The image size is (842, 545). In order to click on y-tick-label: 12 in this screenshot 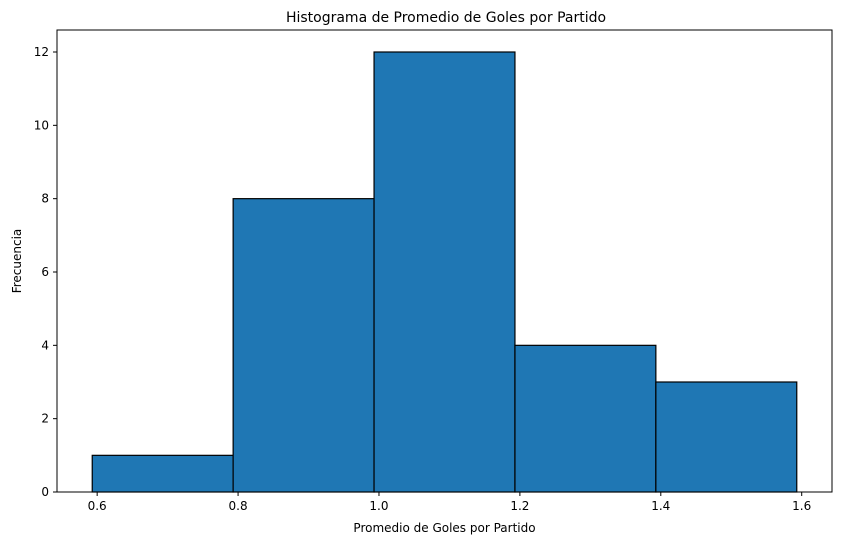, I will do `click(41, 52)`.